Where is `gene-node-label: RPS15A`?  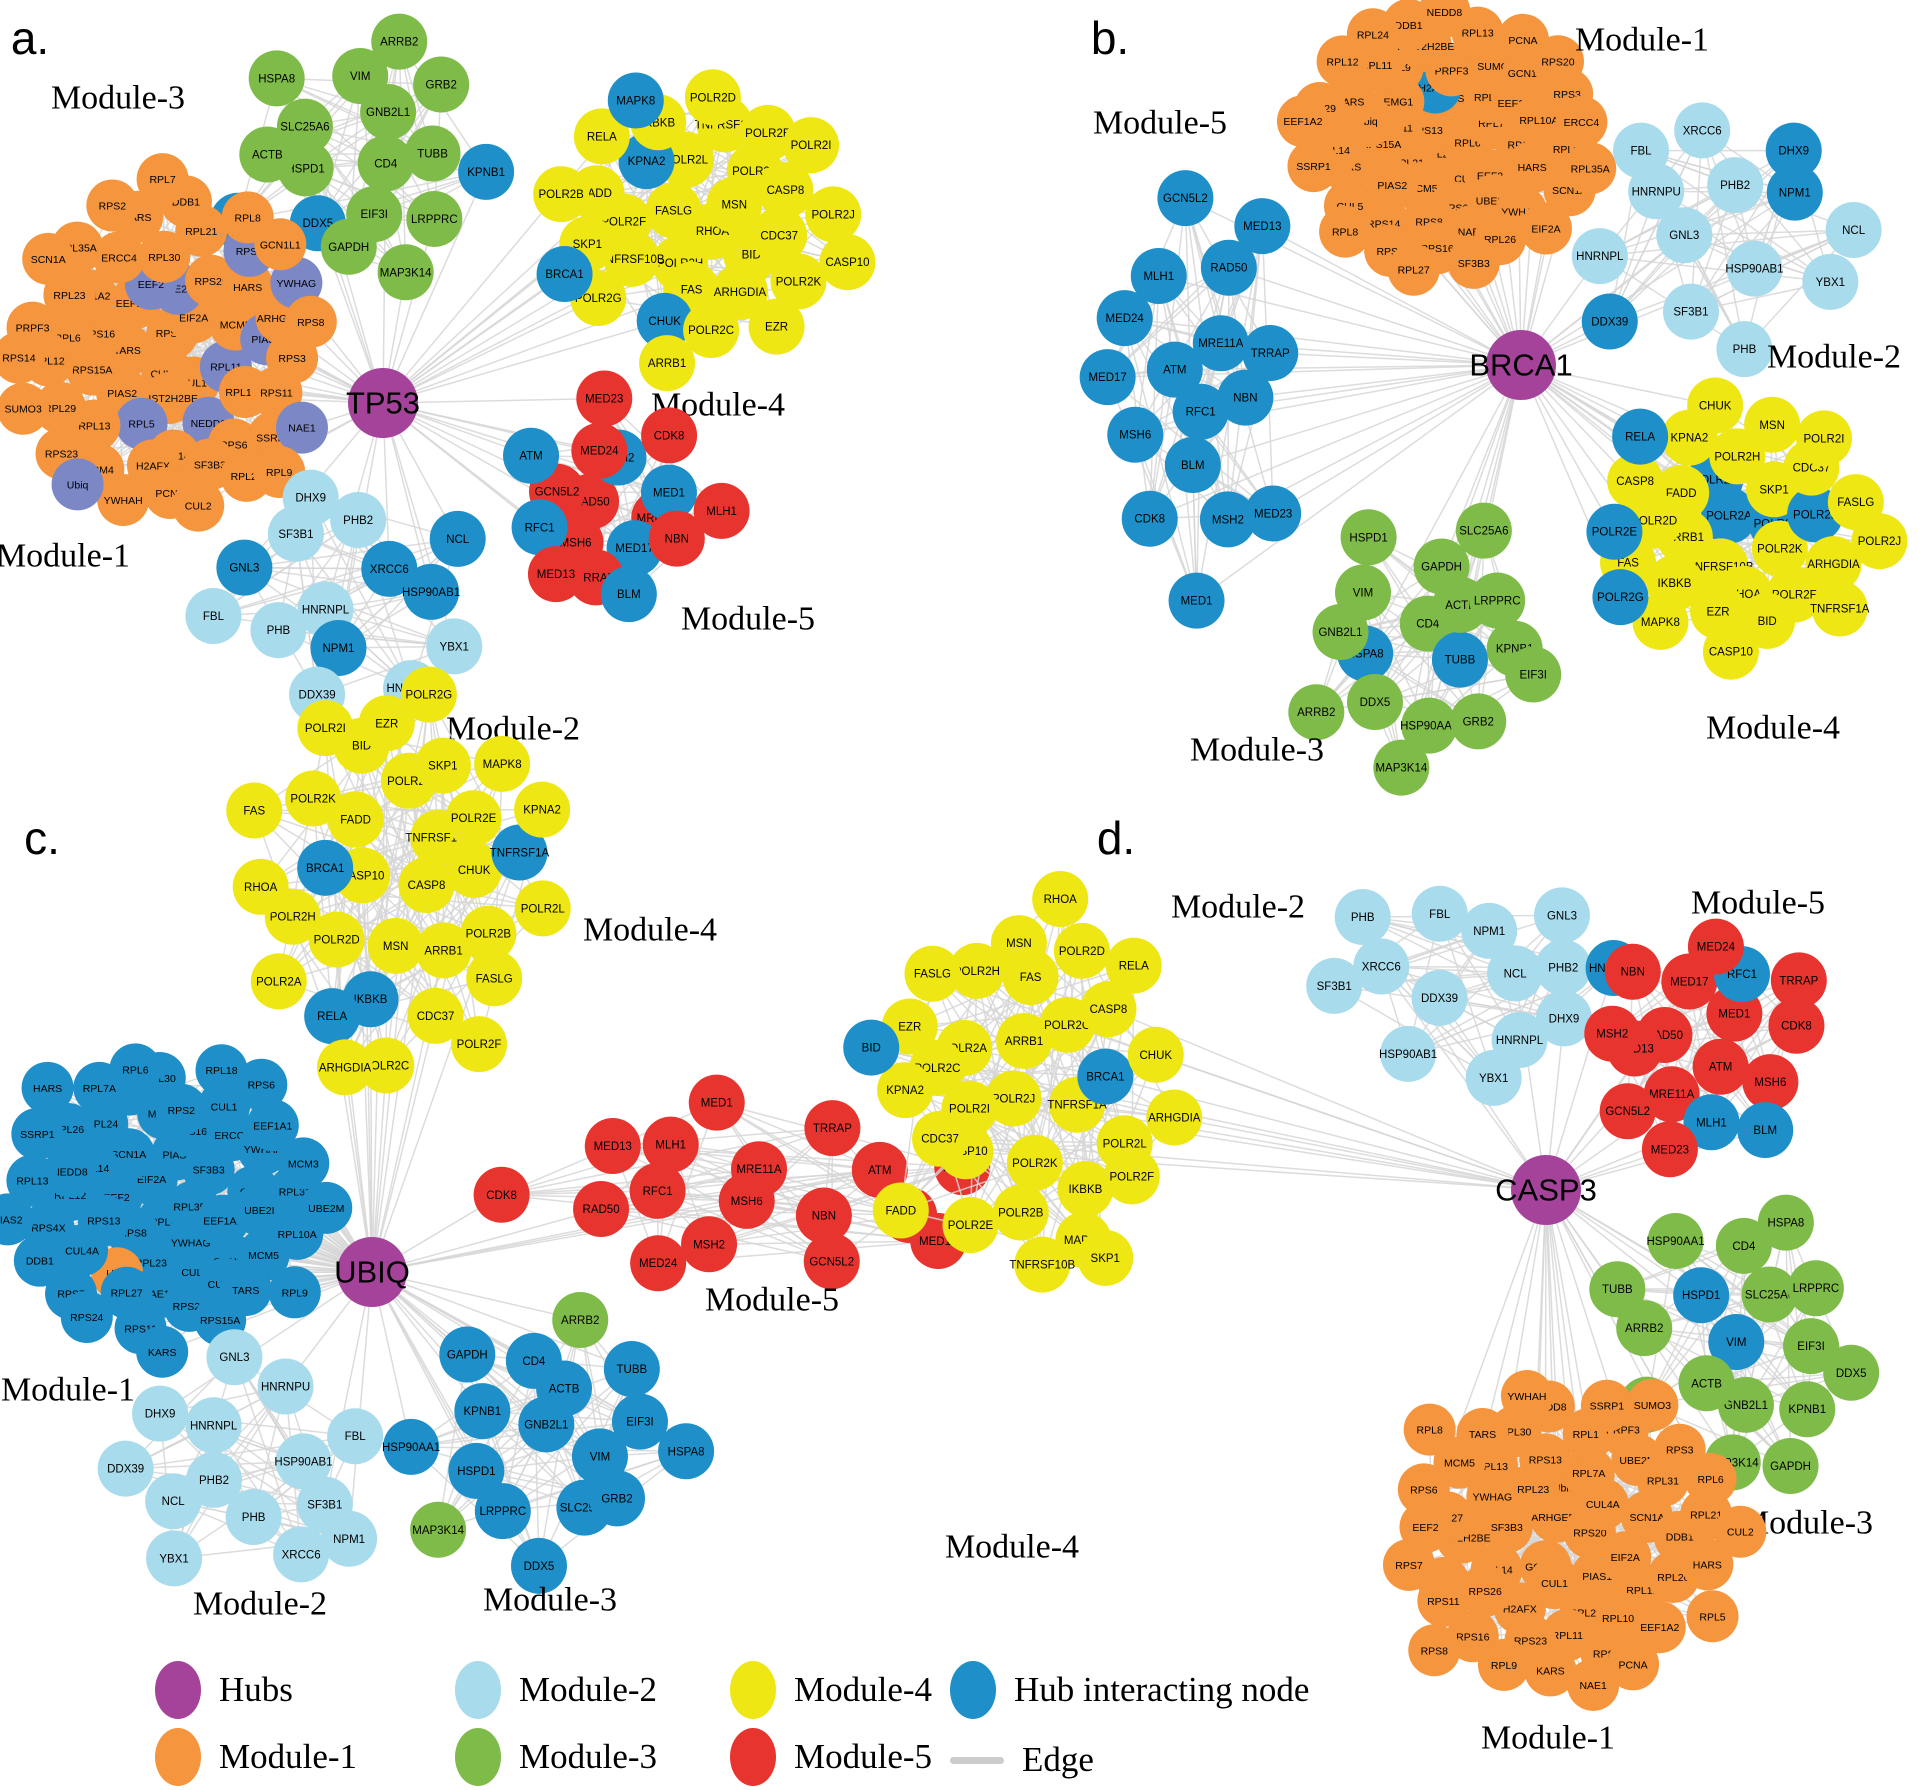 gene-node-label: RPS15A is located at coordinates (220, 1321).